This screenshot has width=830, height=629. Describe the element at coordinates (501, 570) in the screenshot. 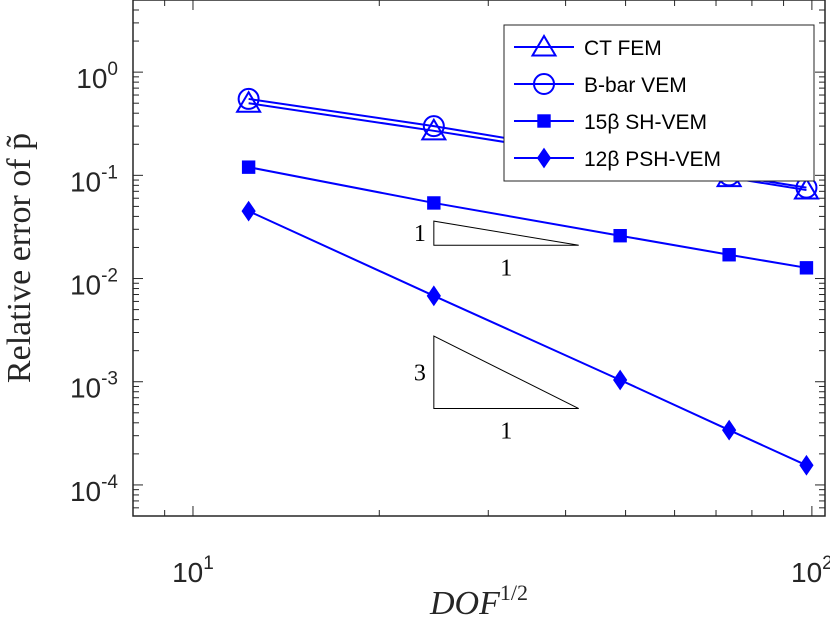

I see `x-tick-labels: 10¹ 10²` at that location.